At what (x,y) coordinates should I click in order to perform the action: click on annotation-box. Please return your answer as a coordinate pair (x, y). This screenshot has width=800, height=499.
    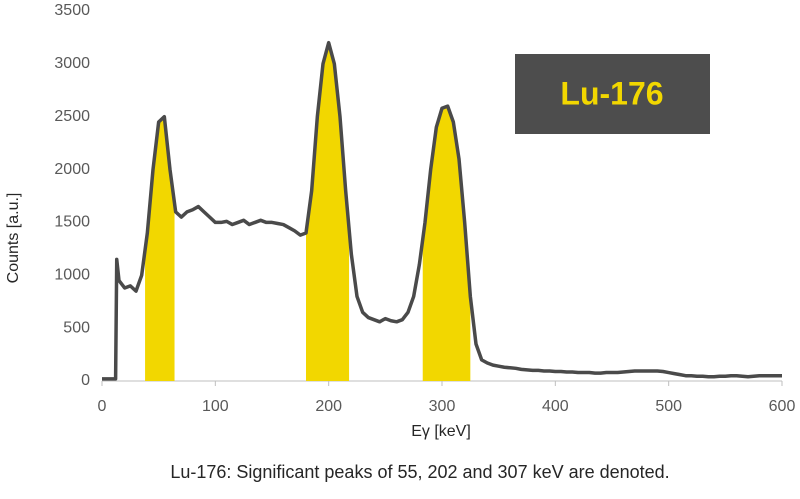
    Looking at the image, I should click on (612, 94).